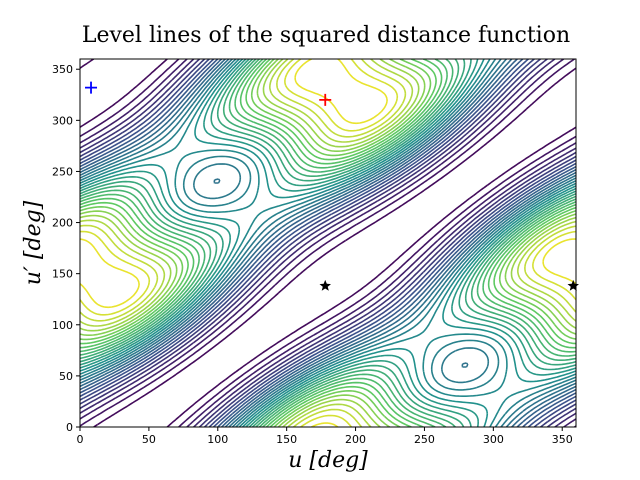 The image size is (640, 480). I want to click on x-tick-label: 350, so click(562, 439).